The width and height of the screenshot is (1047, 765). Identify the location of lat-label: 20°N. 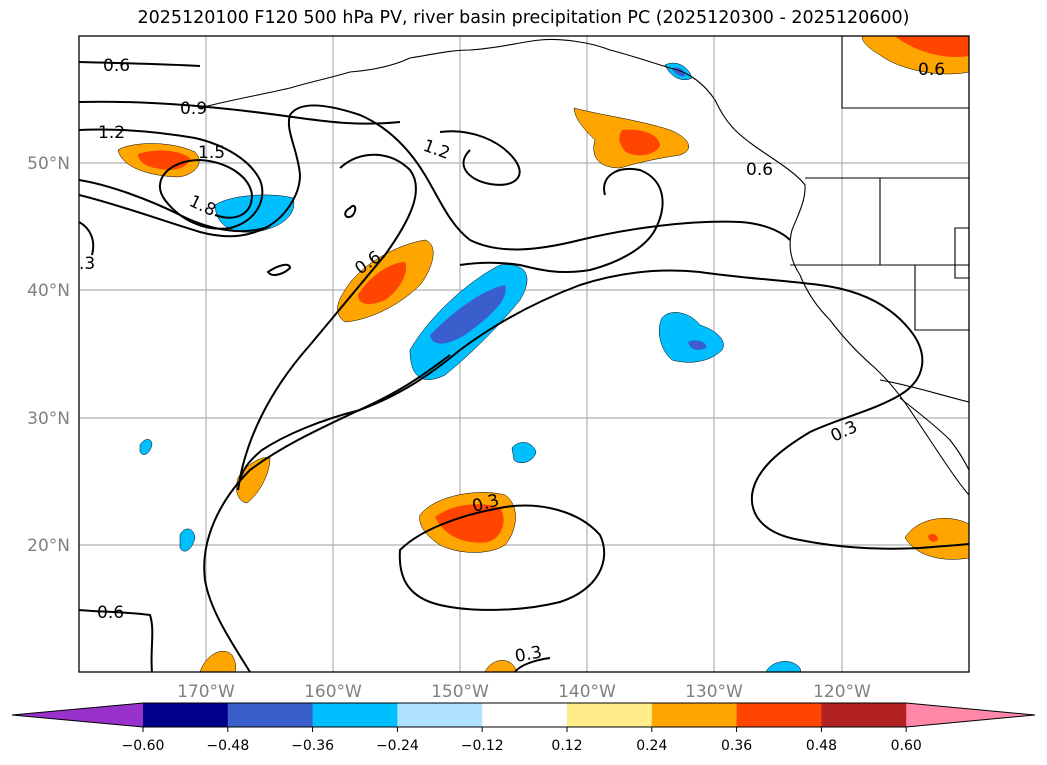
(48, 546).